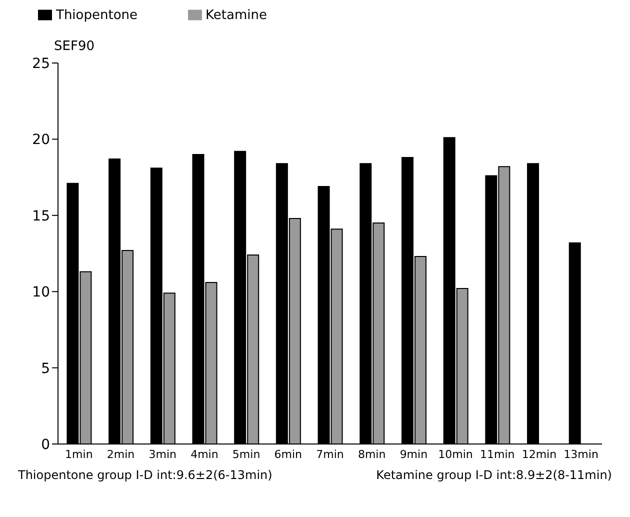 The width and height of the screenshot is (630, 517). I want to click on text: Ketamine group I-D int:8.9±2(8-11min), so click(494, 475).